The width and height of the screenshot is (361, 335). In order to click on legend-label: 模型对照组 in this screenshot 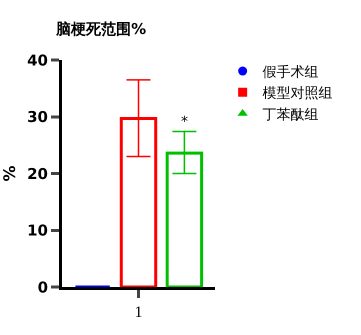, I will do `click(297, 94)`.